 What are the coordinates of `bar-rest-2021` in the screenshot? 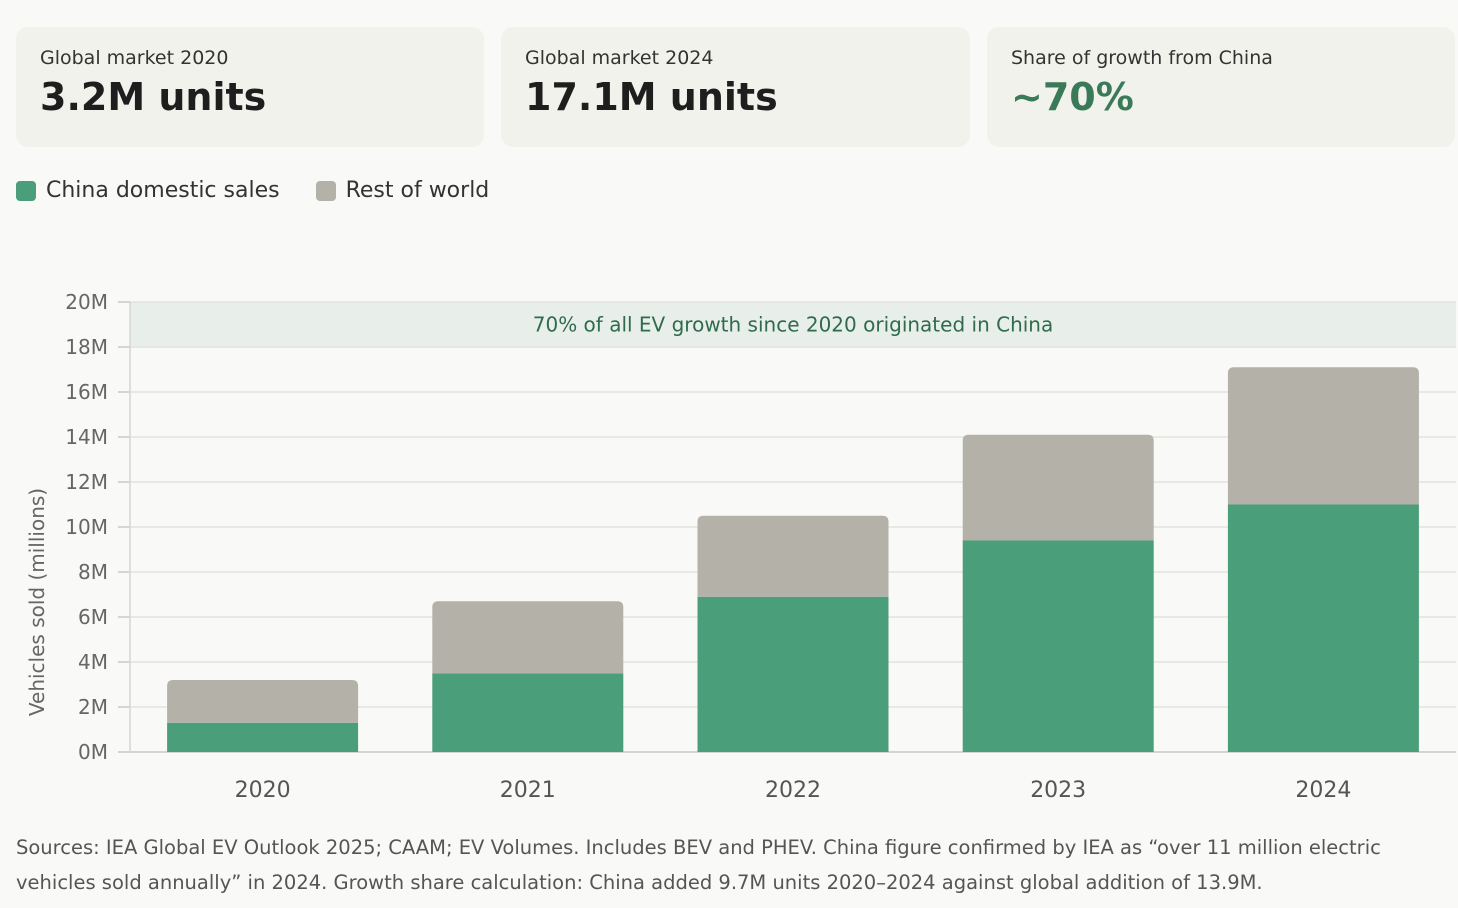 It's located at (528, 637).